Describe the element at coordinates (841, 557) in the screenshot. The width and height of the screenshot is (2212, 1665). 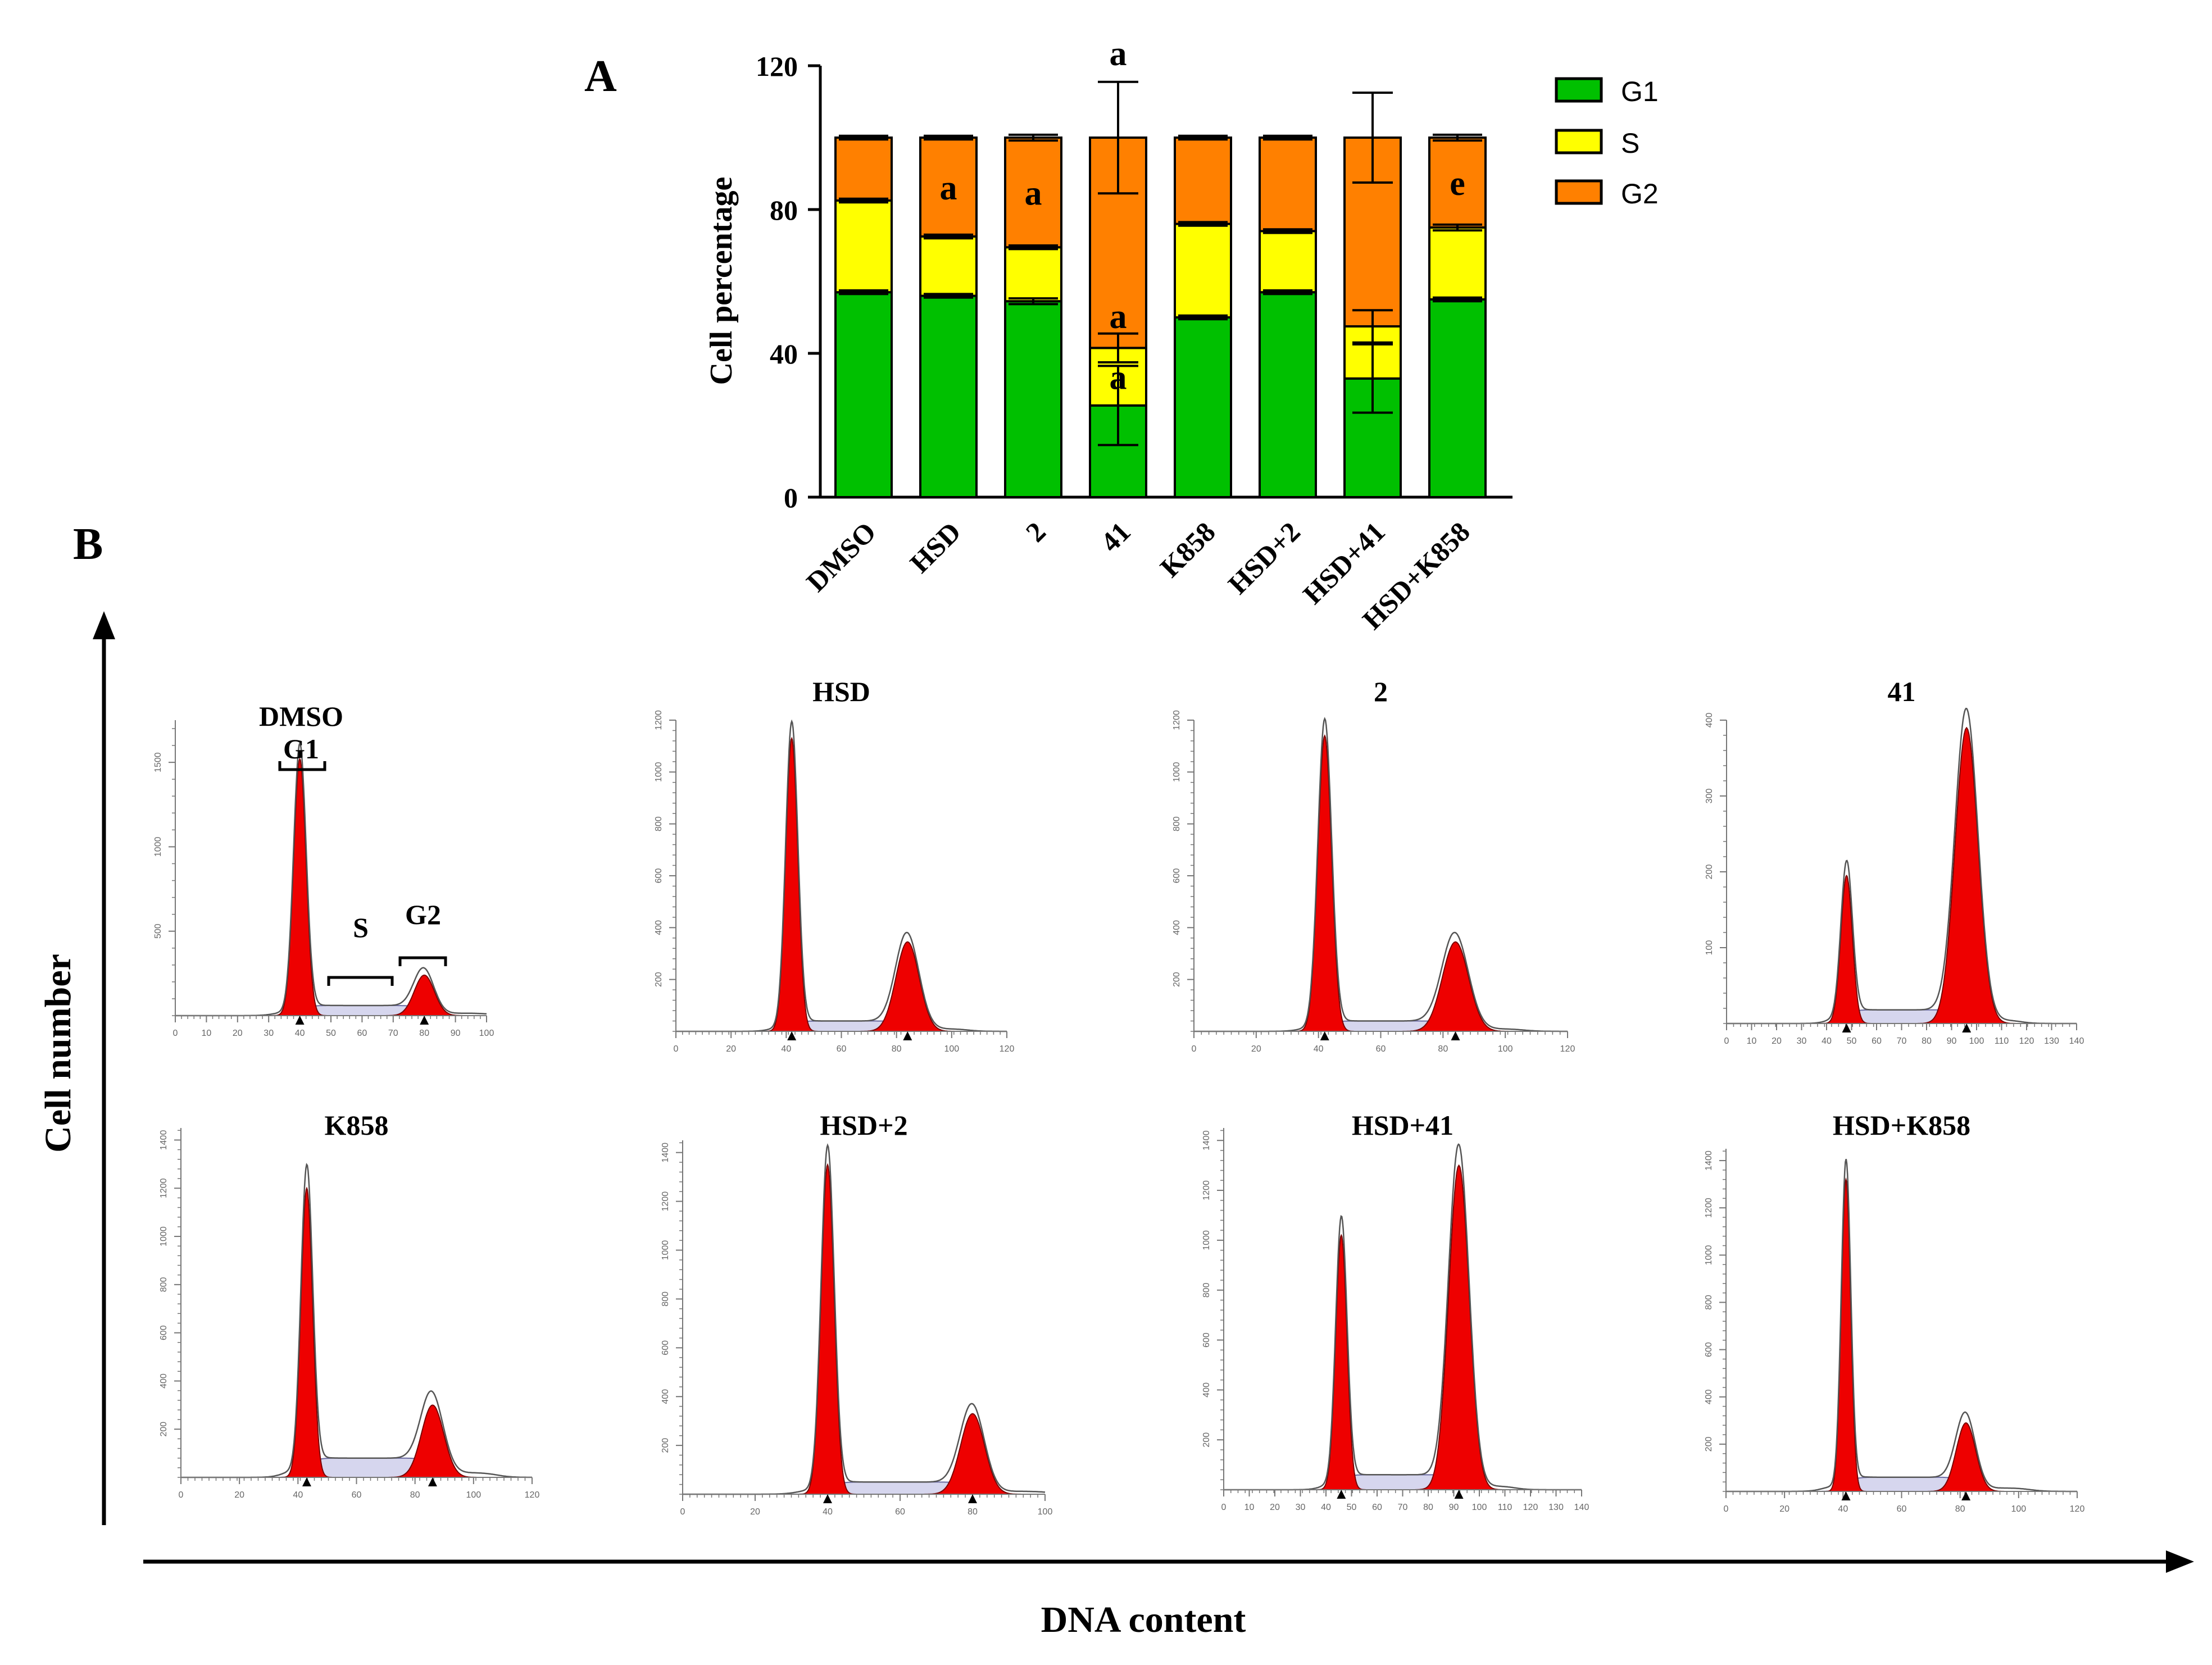
I see `bar-x-tick-label: DMSO` at that location.